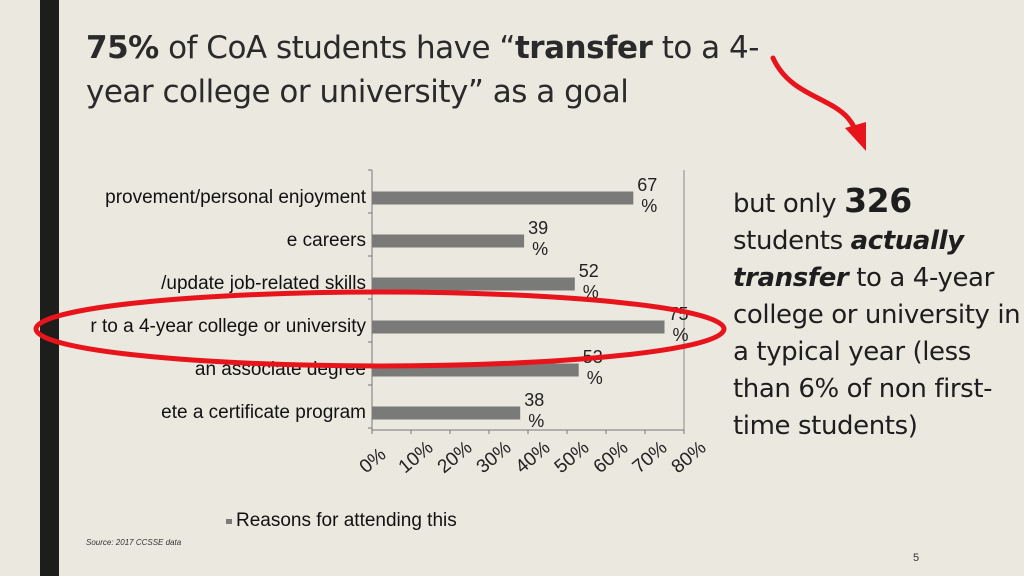  I want to click on category-label: ete a certificate program, so click(263, 412).